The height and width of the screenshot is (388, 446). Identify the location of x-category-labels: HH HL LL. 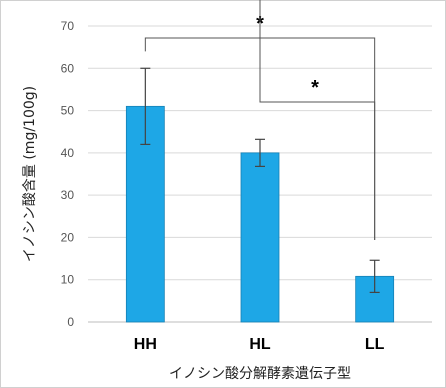
(259, 344).